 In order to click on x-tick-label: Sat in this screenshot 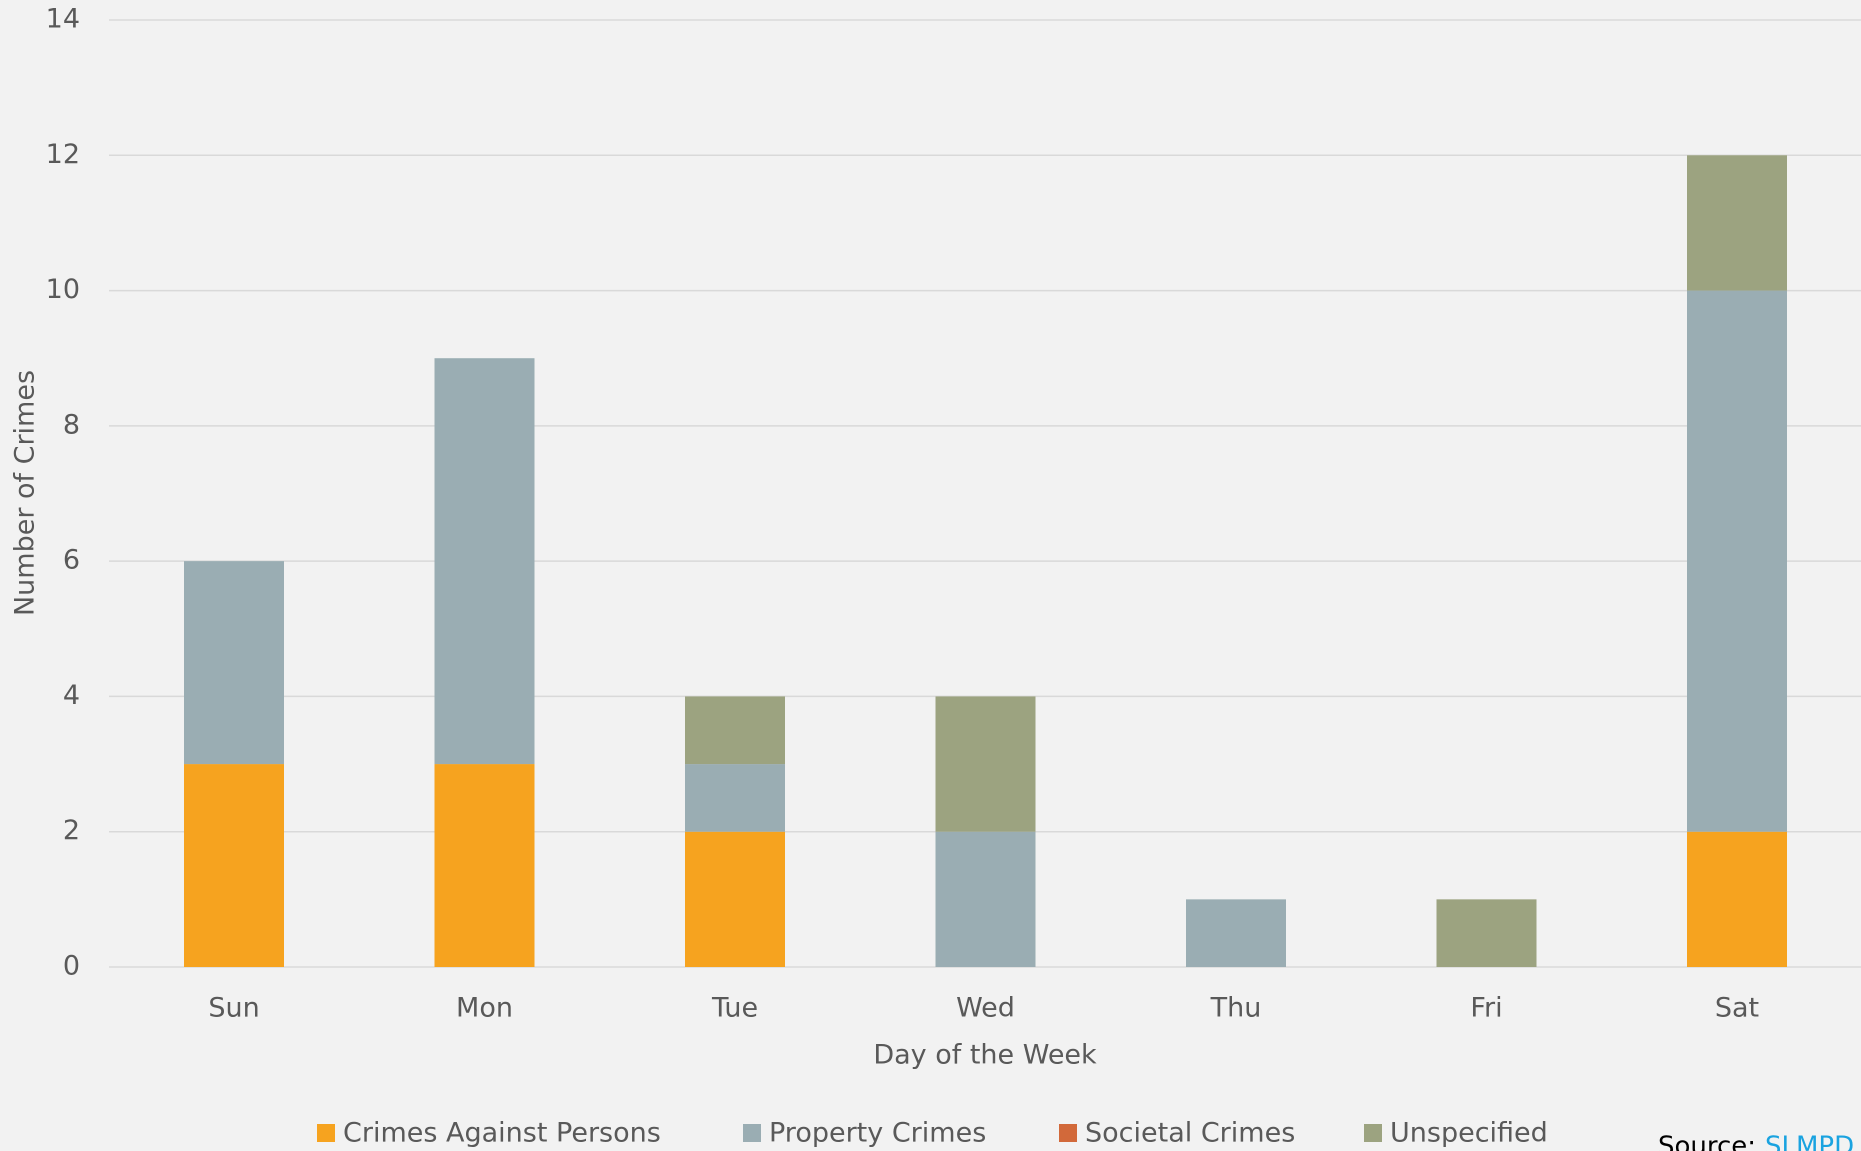, I will do `click(1737, 1008)`.